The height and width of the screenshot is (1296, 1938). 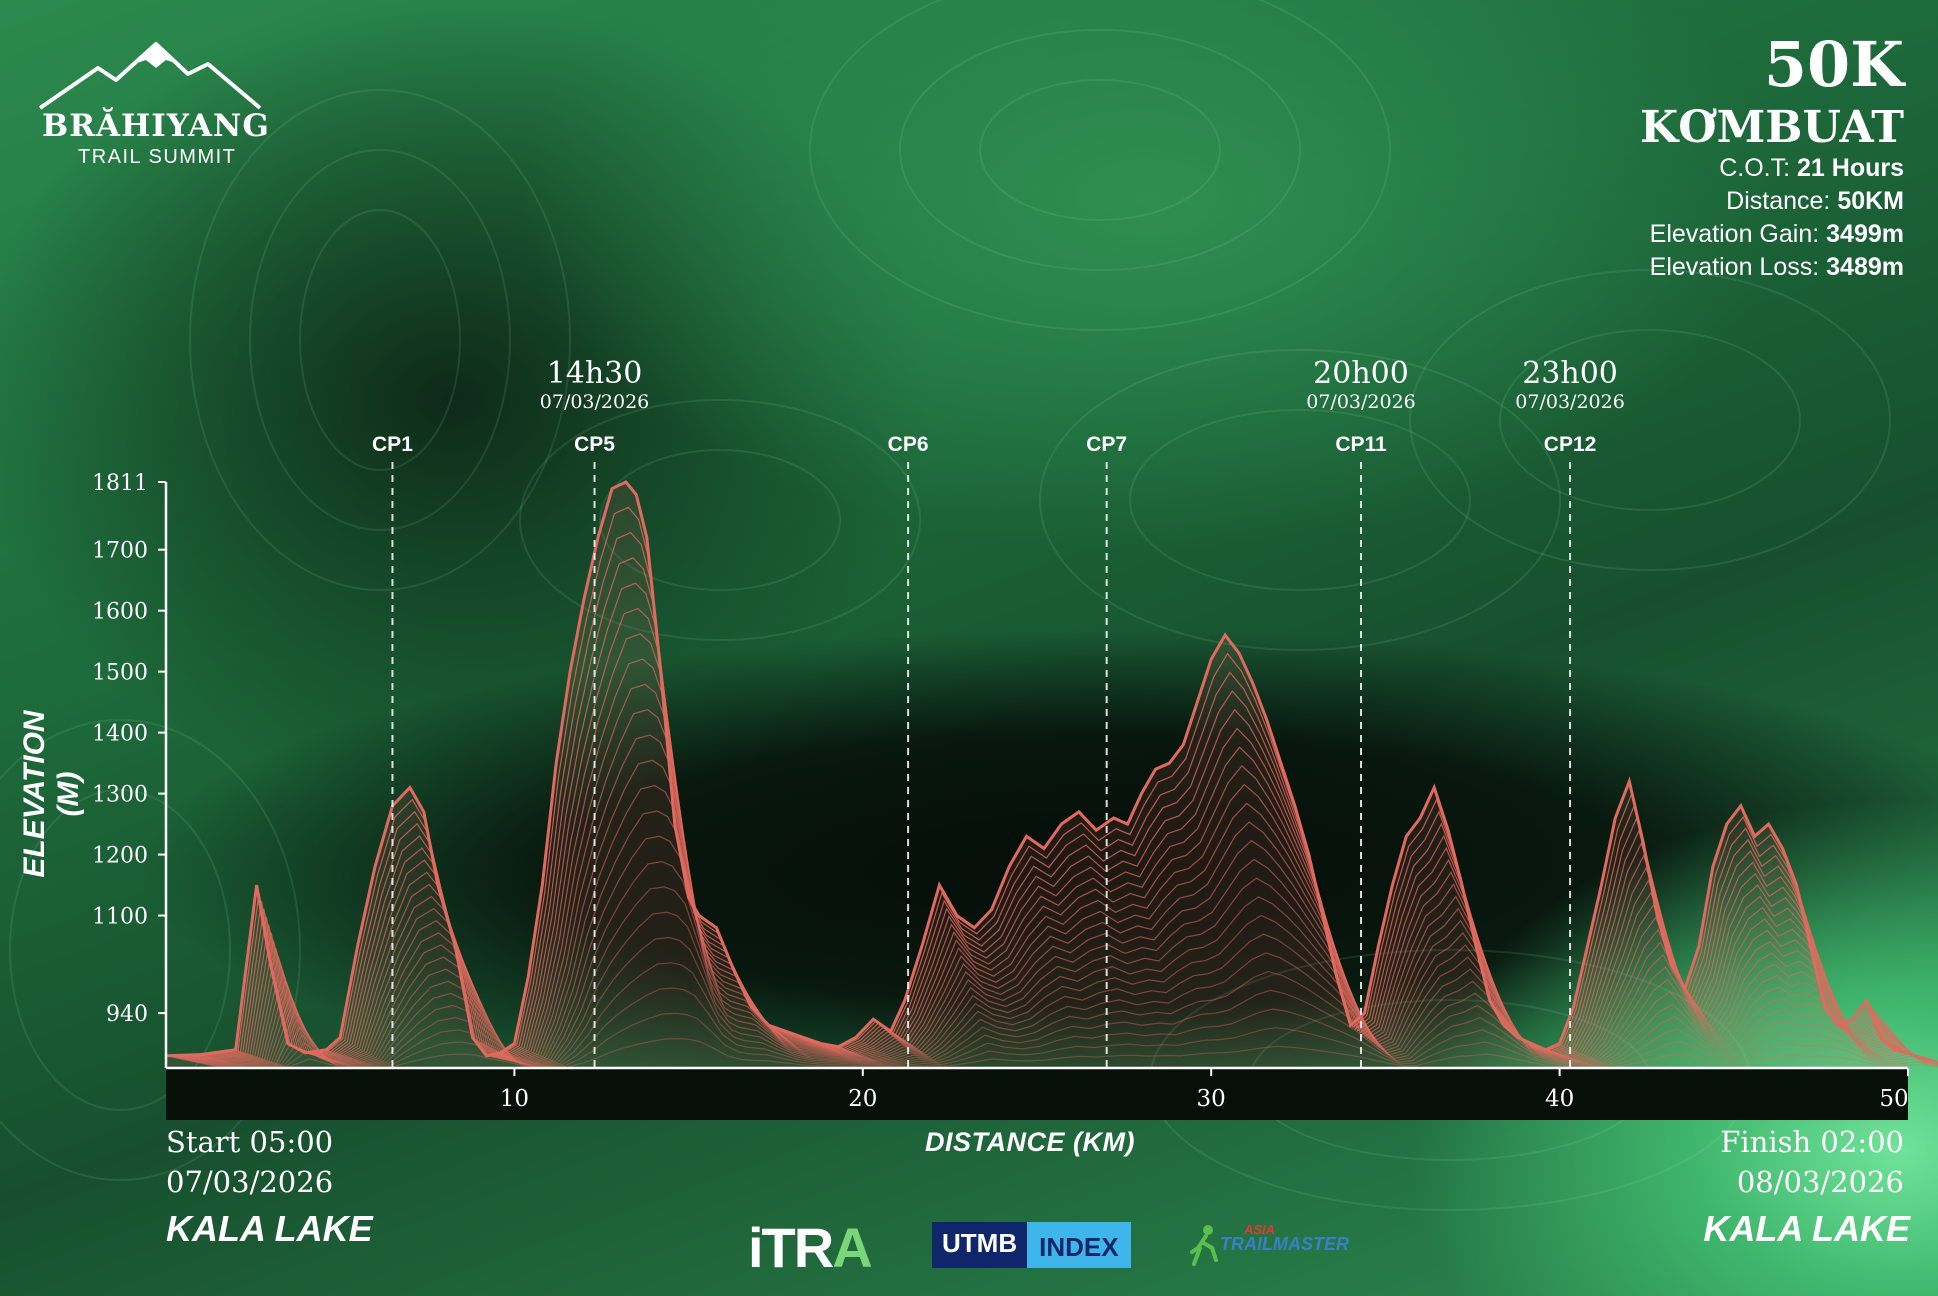 I want to click on elevation-loss-value: 3489m, so click(x=1865, y=267).